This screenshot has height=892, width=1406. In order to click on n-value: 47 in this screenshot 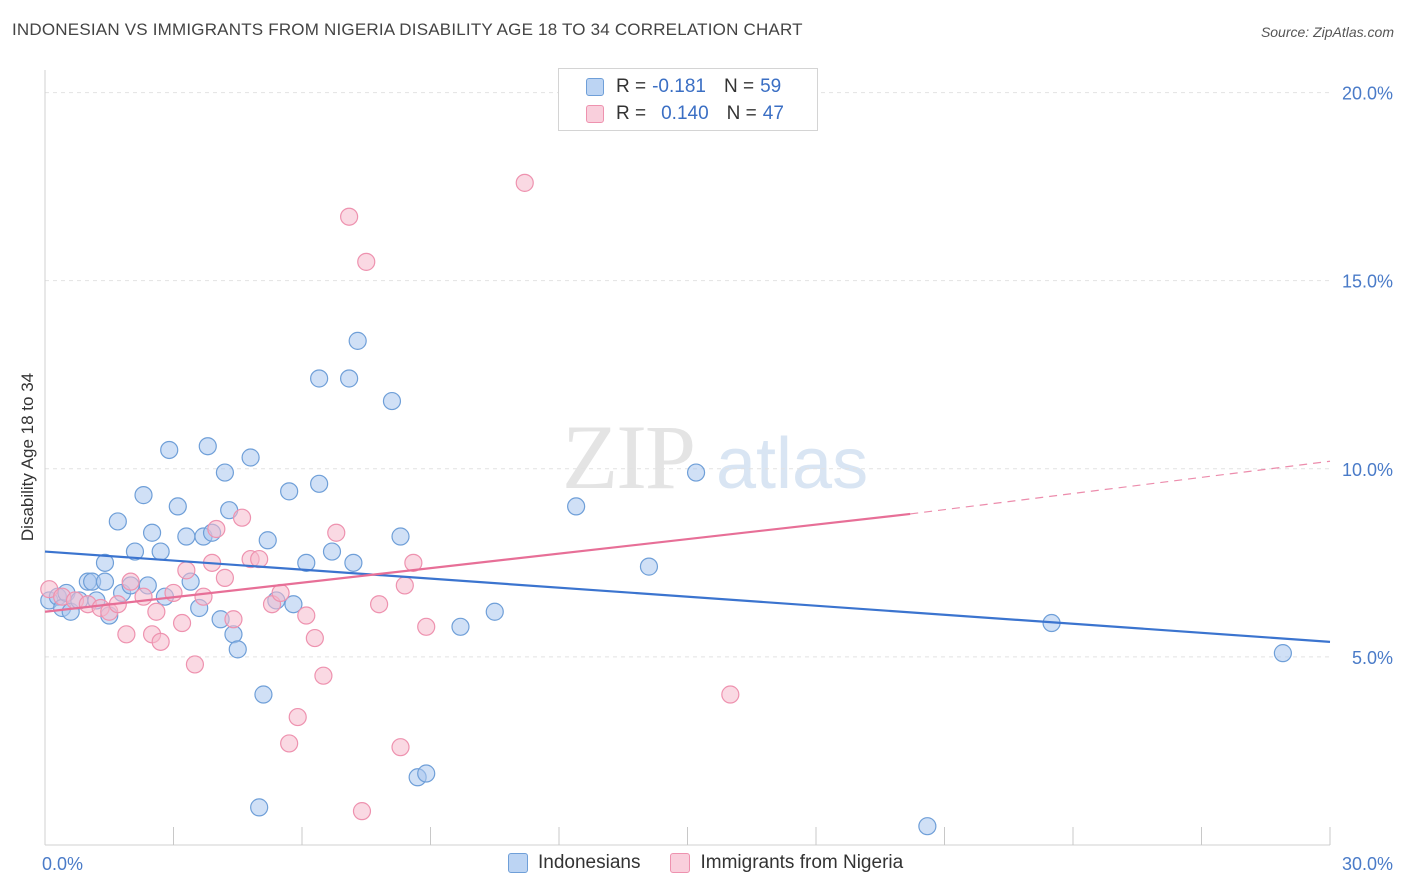, I will do `click(773, 113)`.